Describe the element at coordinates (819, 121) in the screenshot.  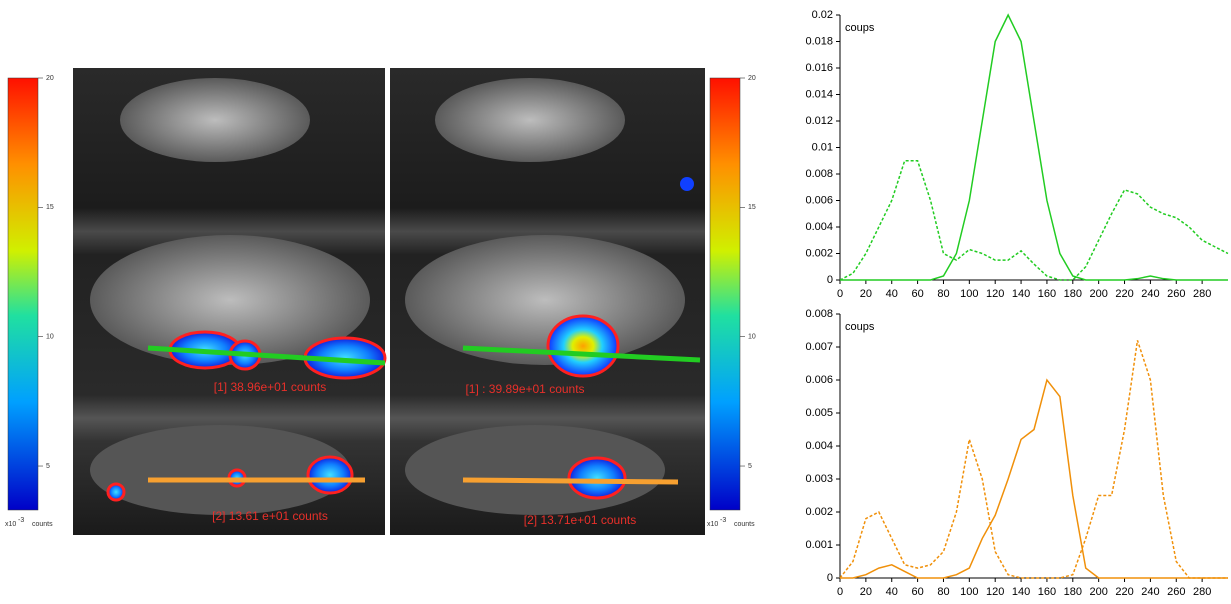
I see `y-tick-label: 0.012` at that location.